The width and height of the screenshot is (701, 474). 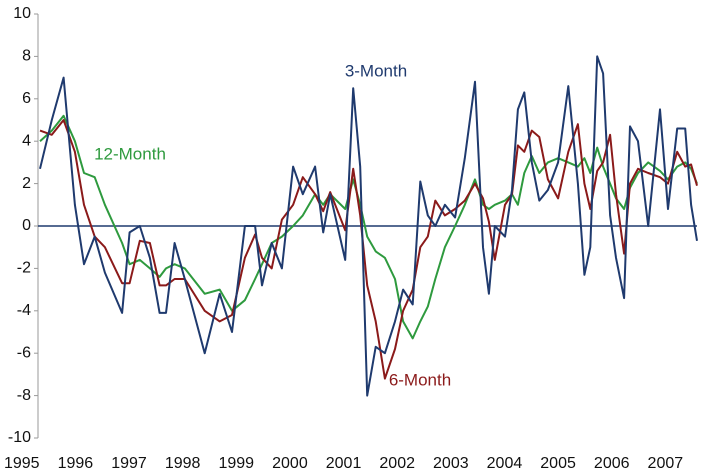 What do you see at coordinates (183, 463) in the screenshot?
I see `x-tick-label: 1998` at bounding box center [183, 463].